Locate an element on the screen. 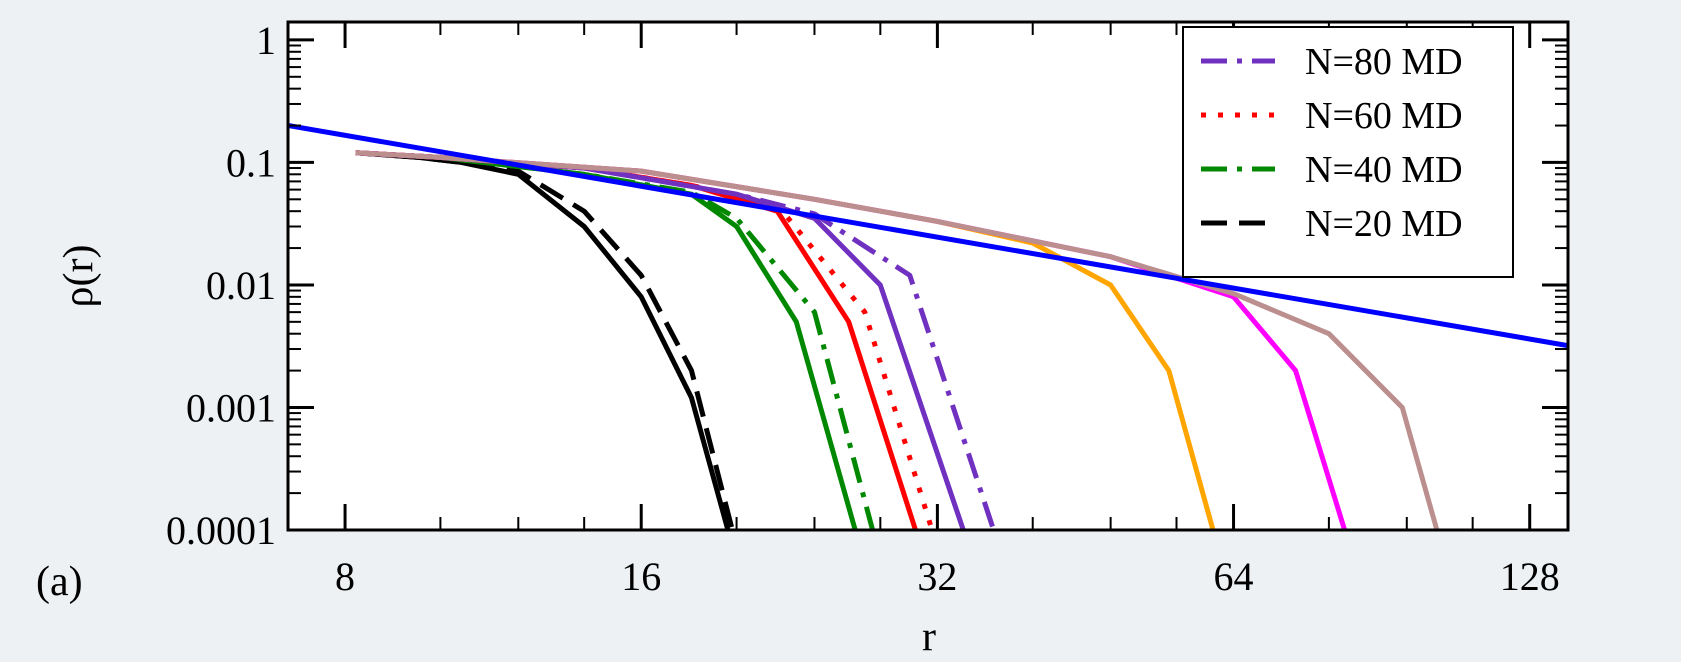 The height and width of the screenshot is (662, 1681). y-axis-label: ρ(r) is located at coordinates (79, 276).